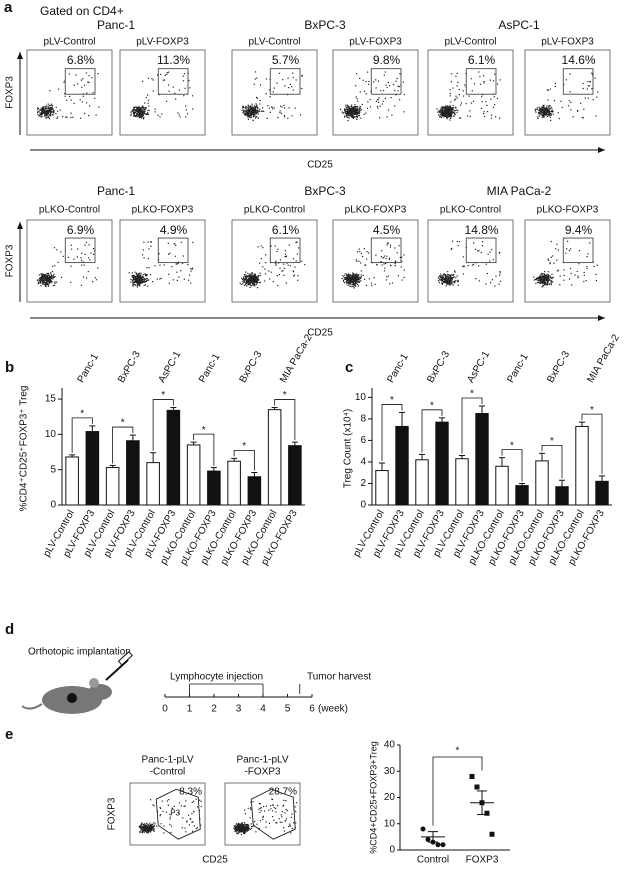 This screenshot has height=869, width=626. Describe the element at coordinates (333, 709) in the screenshot. I see `unit-label: (week)` at that location.